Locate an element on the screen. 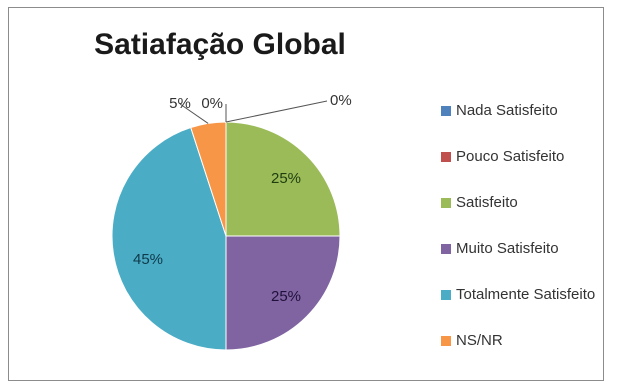 This screenshot has height=389, width=618. leader-line-pouco-satisfeito is located at coordinates (276, 111).